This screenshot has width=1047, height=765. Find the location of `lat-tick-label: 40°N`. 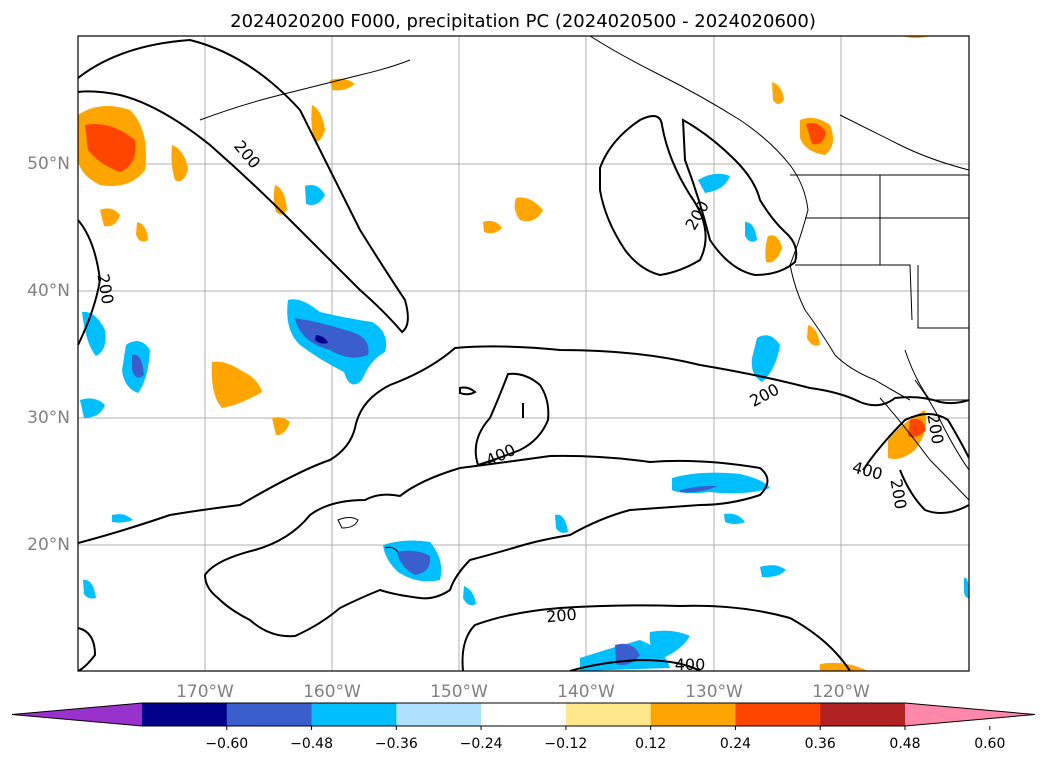

lat-tick-label: 40°N is located at coordinates (48, 291).